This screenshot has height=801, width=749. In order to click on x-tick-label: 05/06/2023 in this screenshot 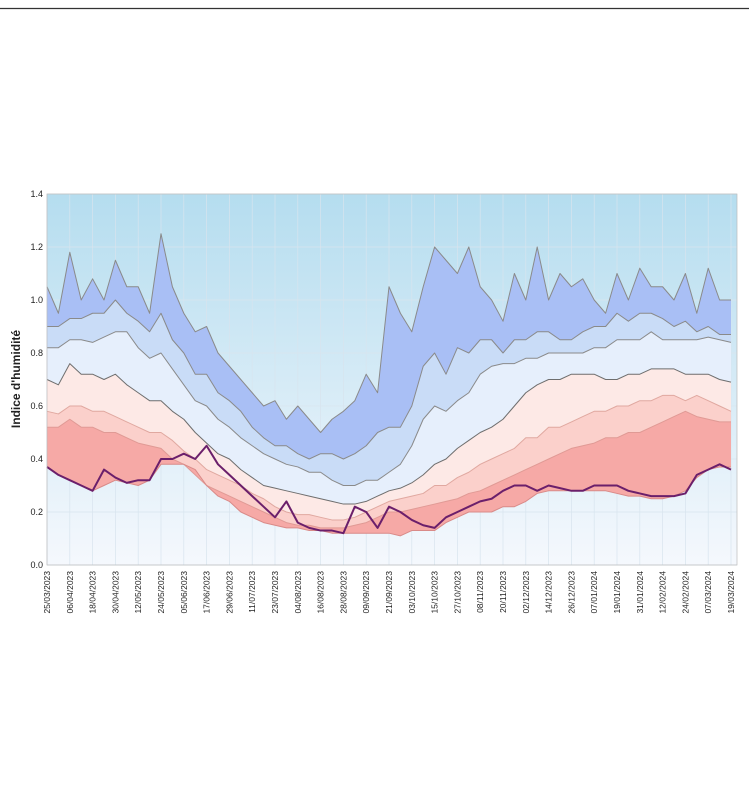, I will do `click(184, 592)`.